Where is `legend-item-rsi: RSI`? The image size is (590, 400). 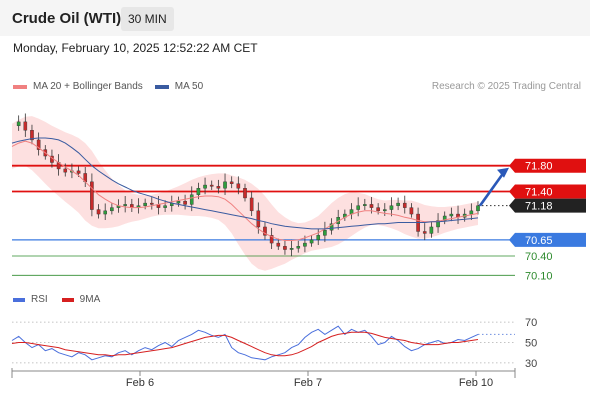 legend-item-rsi: RSI is located at coordinates (30, 299).